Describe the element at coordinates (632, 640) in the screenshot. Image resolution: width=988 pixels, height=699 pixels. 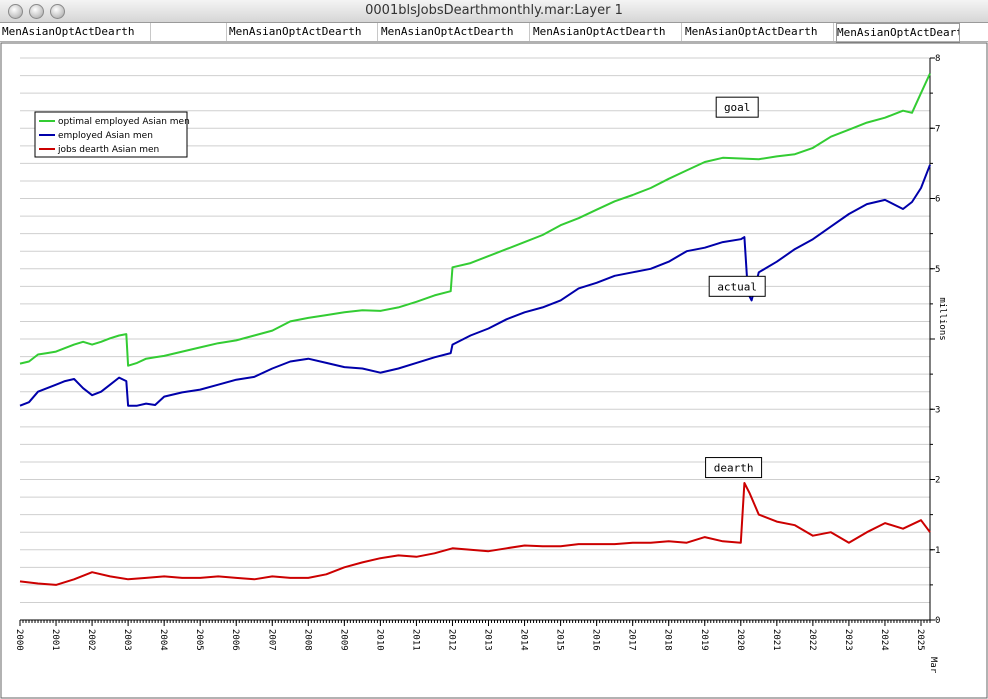
I see `x-tick-label: 2017` at that location.